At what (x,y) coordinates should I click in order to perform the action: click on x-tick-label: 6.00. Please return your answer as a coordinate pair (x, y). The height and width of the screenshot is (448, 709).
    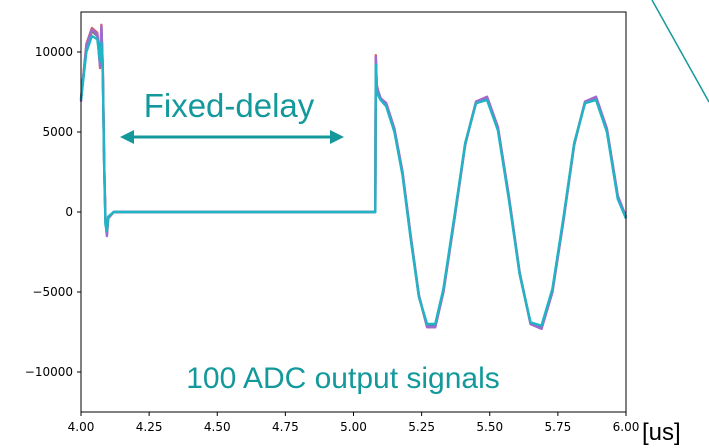
    Looking at the image, I should click on (626, 427).